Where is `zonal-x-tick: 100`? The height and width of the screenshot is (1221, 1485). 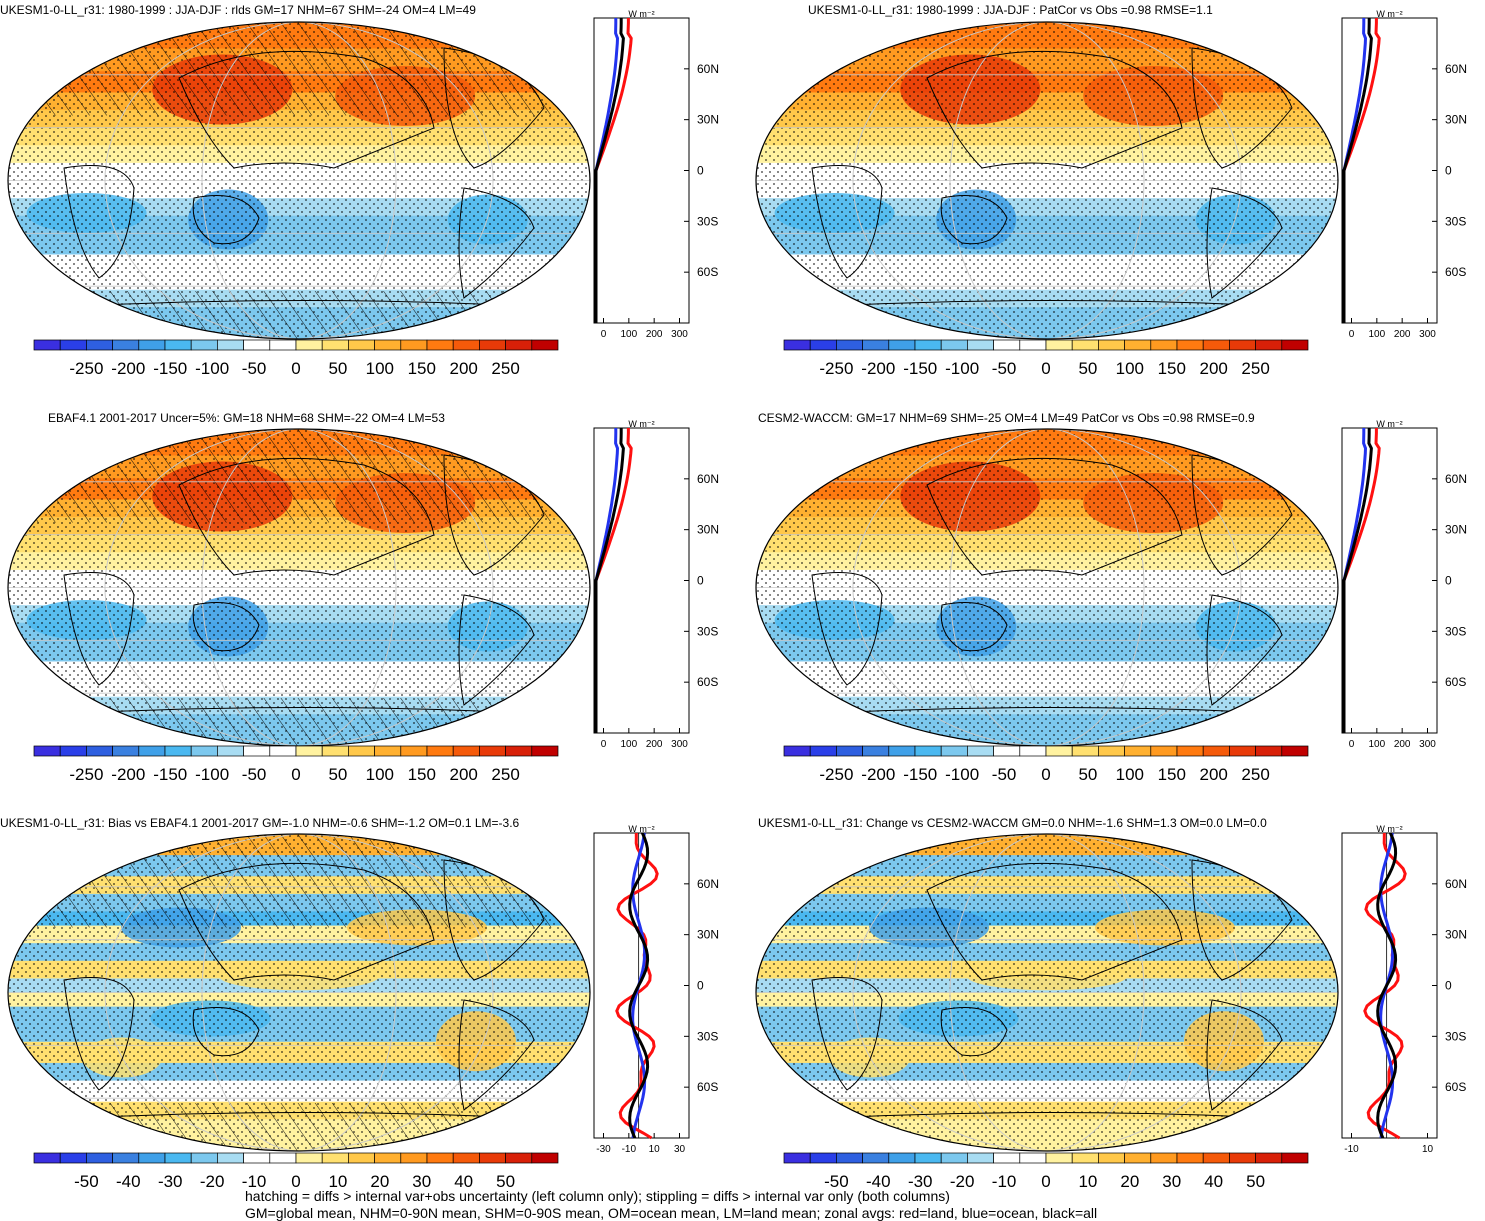
zonal-x-tick: 100 is located at coordinates (628, 744).